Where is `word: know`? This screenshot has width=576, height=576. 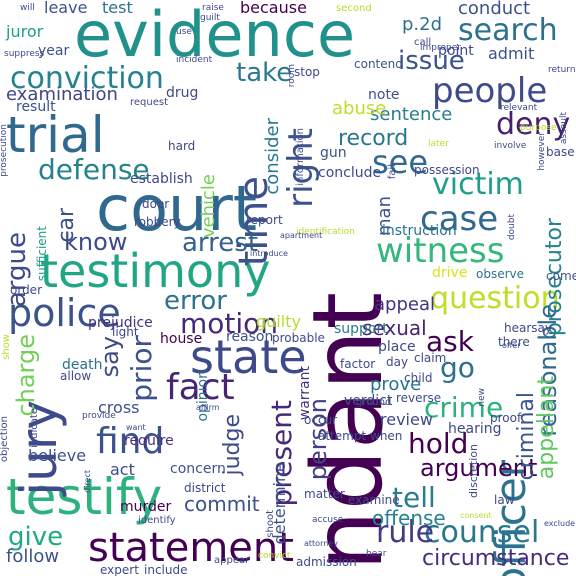 word: know is located at coordinates (96, 242).